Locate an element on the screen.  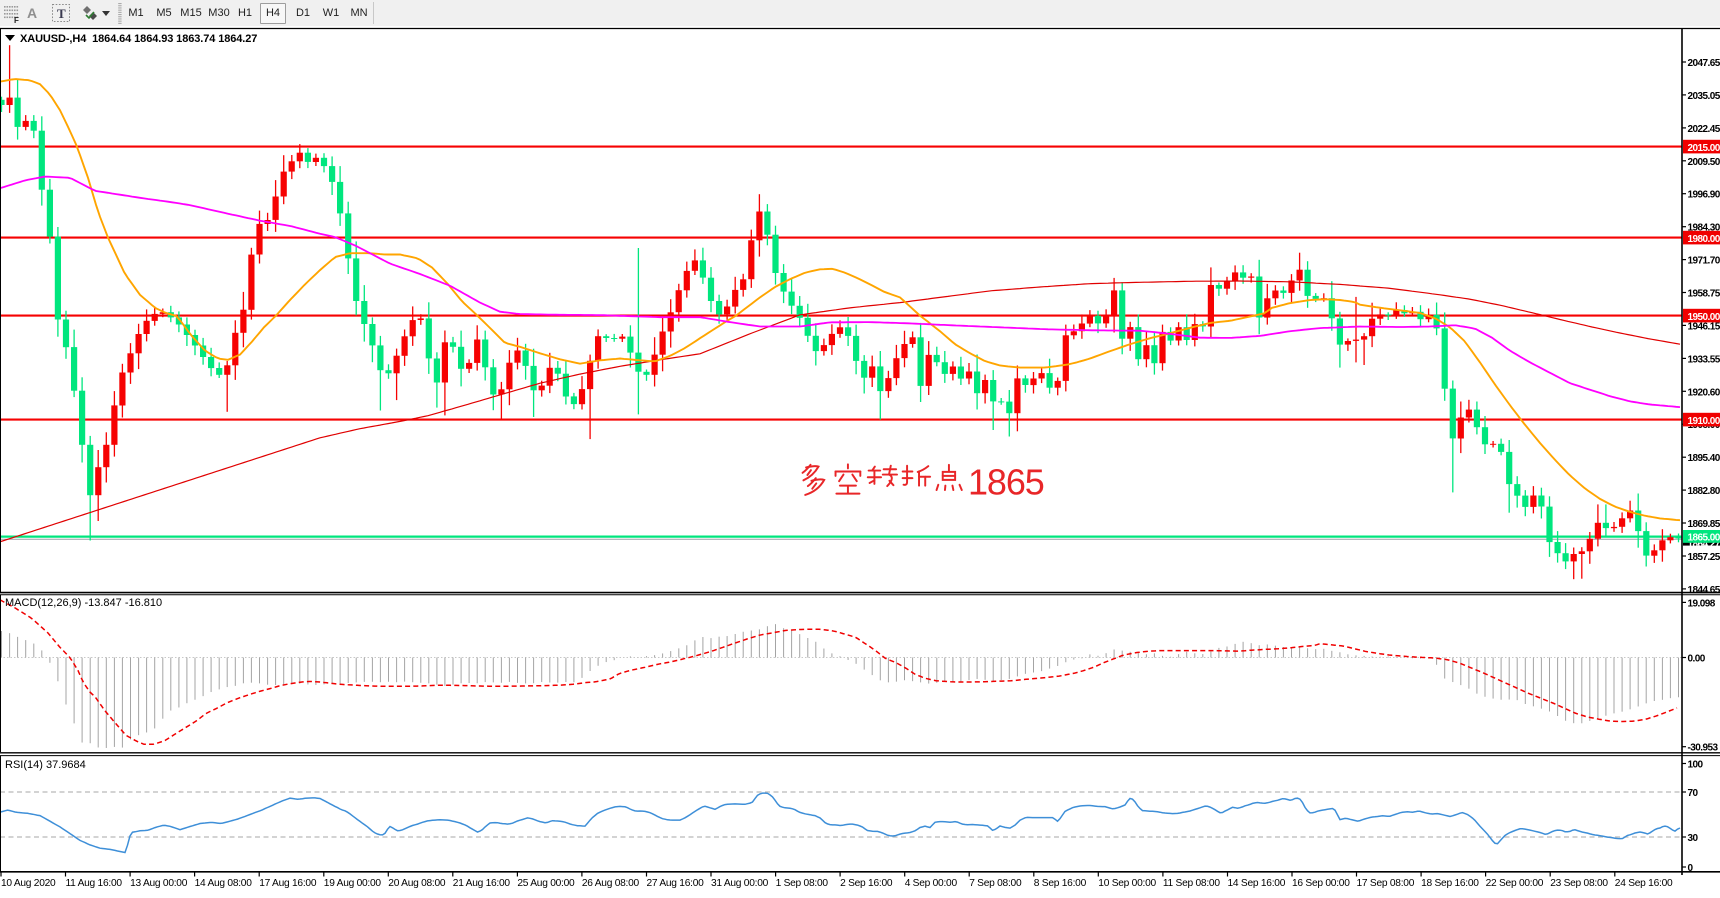
svg-text: 23 Sep 08:00 is located at coordinates (1579, 883).